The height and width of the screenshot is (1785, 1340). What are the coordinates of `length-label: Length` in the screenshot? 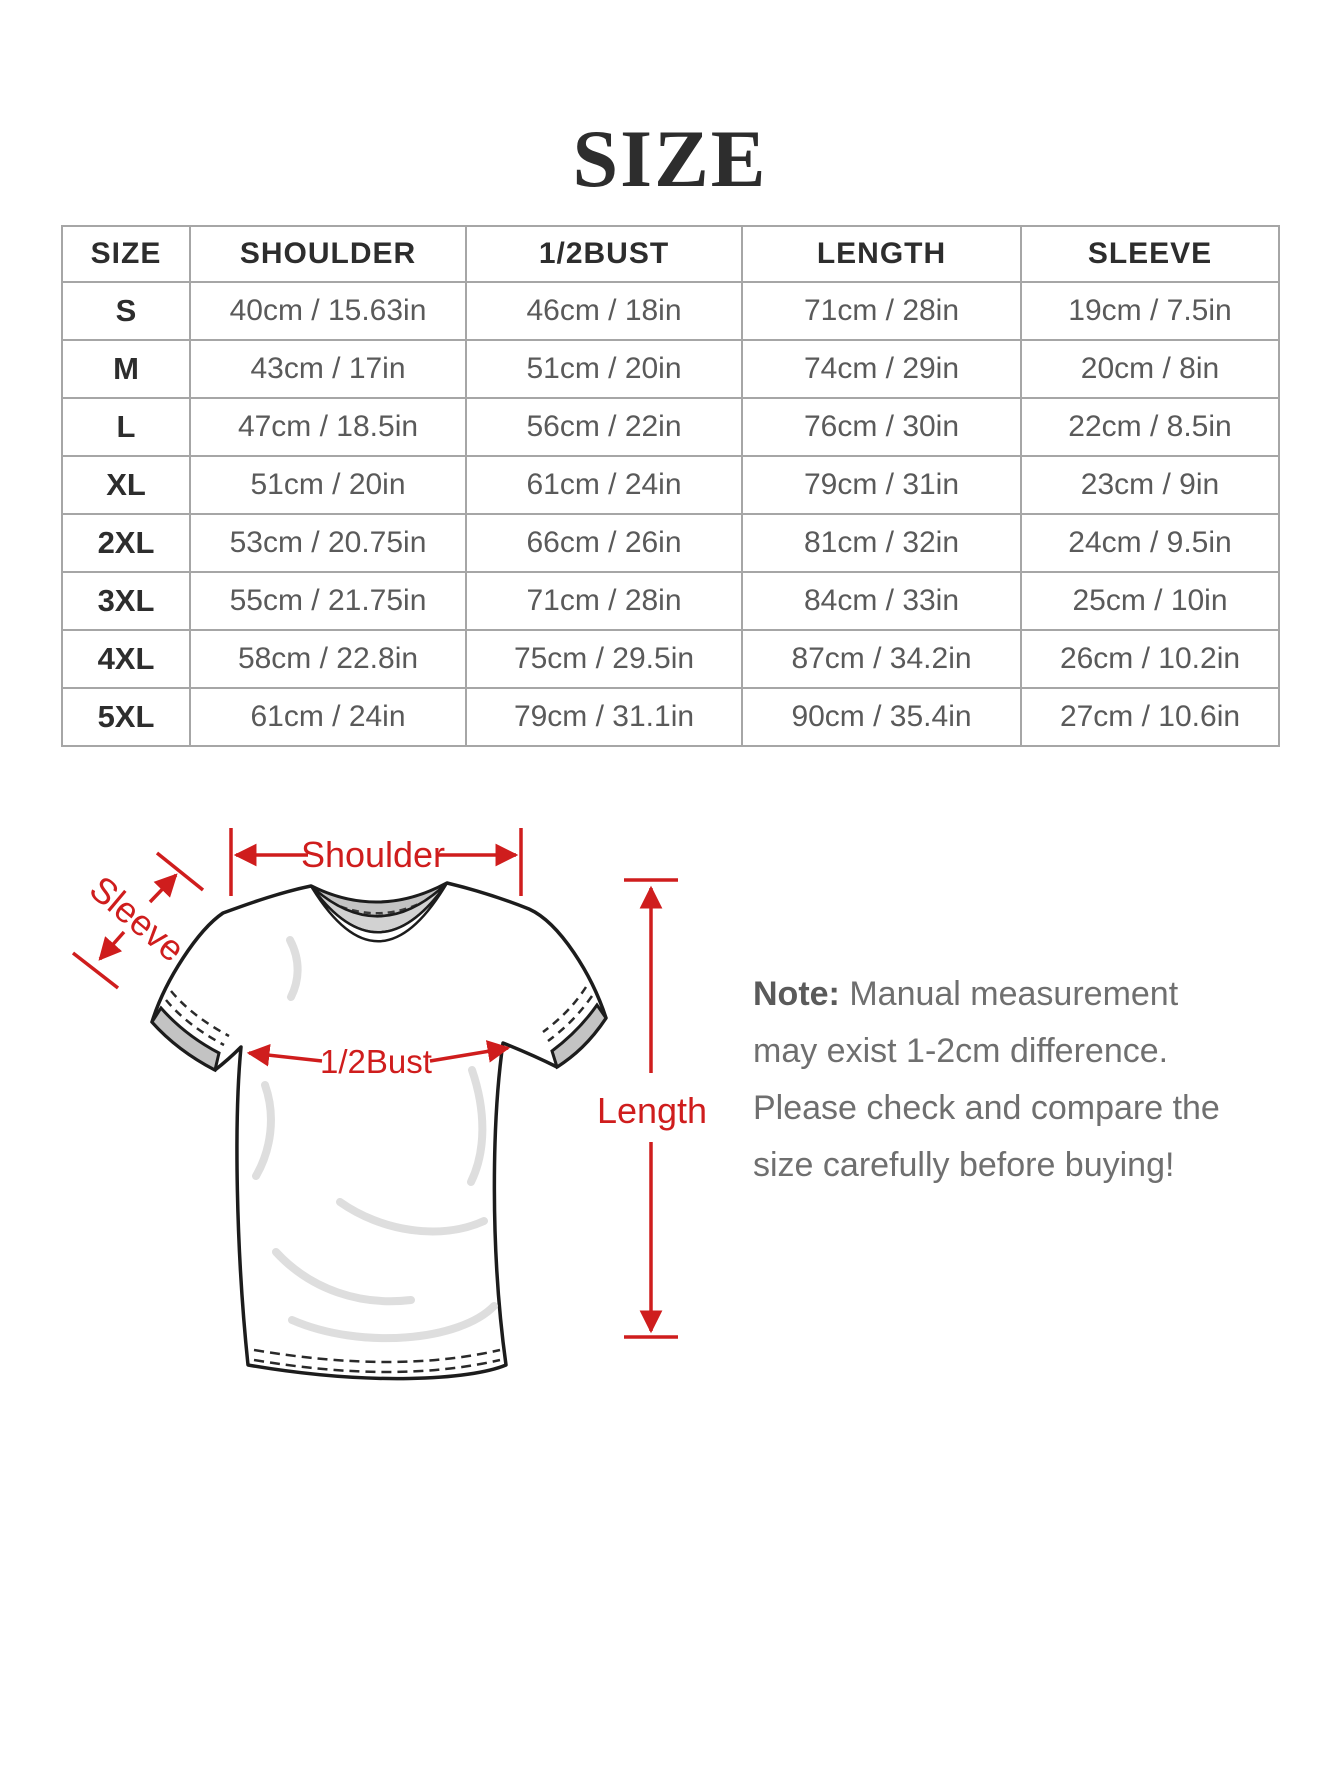 It's located at (652, 1110).